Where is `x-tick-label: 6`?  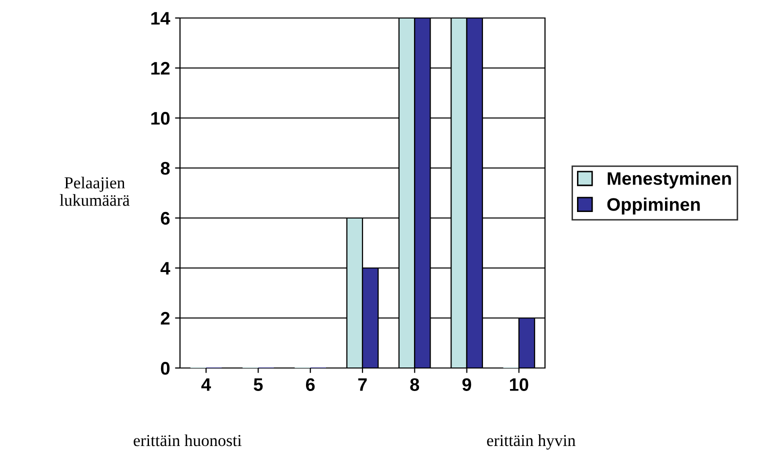 x-tick-label: 6 is located at coordinates (310, 384).